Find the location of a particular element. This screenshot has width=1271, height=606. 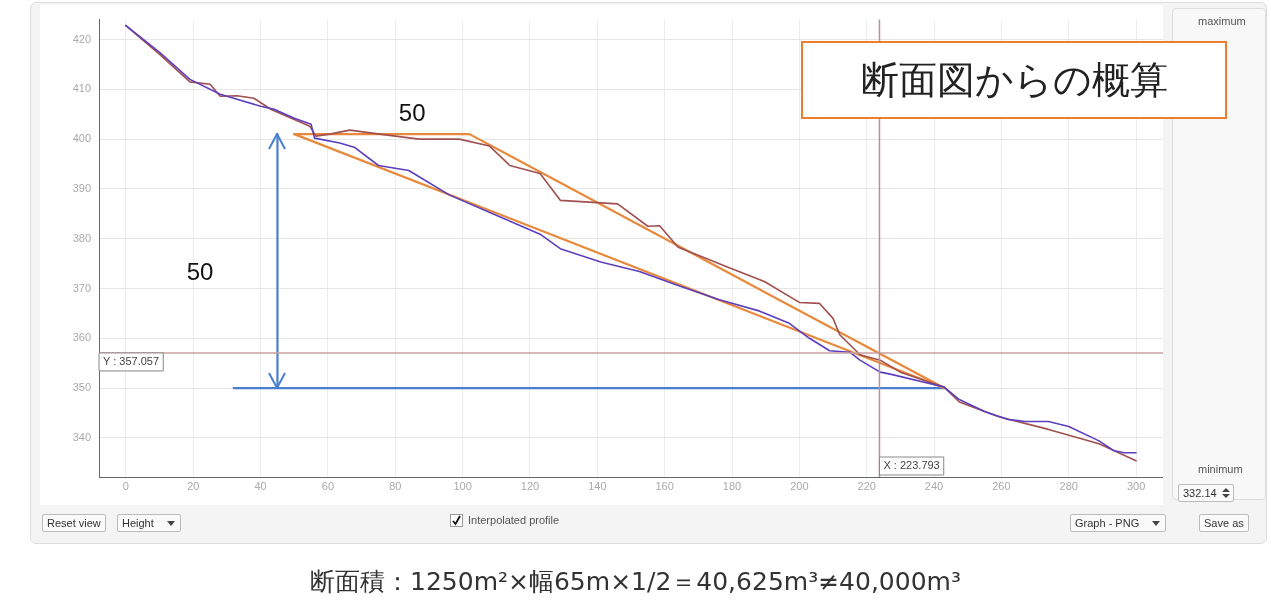

x-tick-label: 80 is located at coordinates (395, 485).